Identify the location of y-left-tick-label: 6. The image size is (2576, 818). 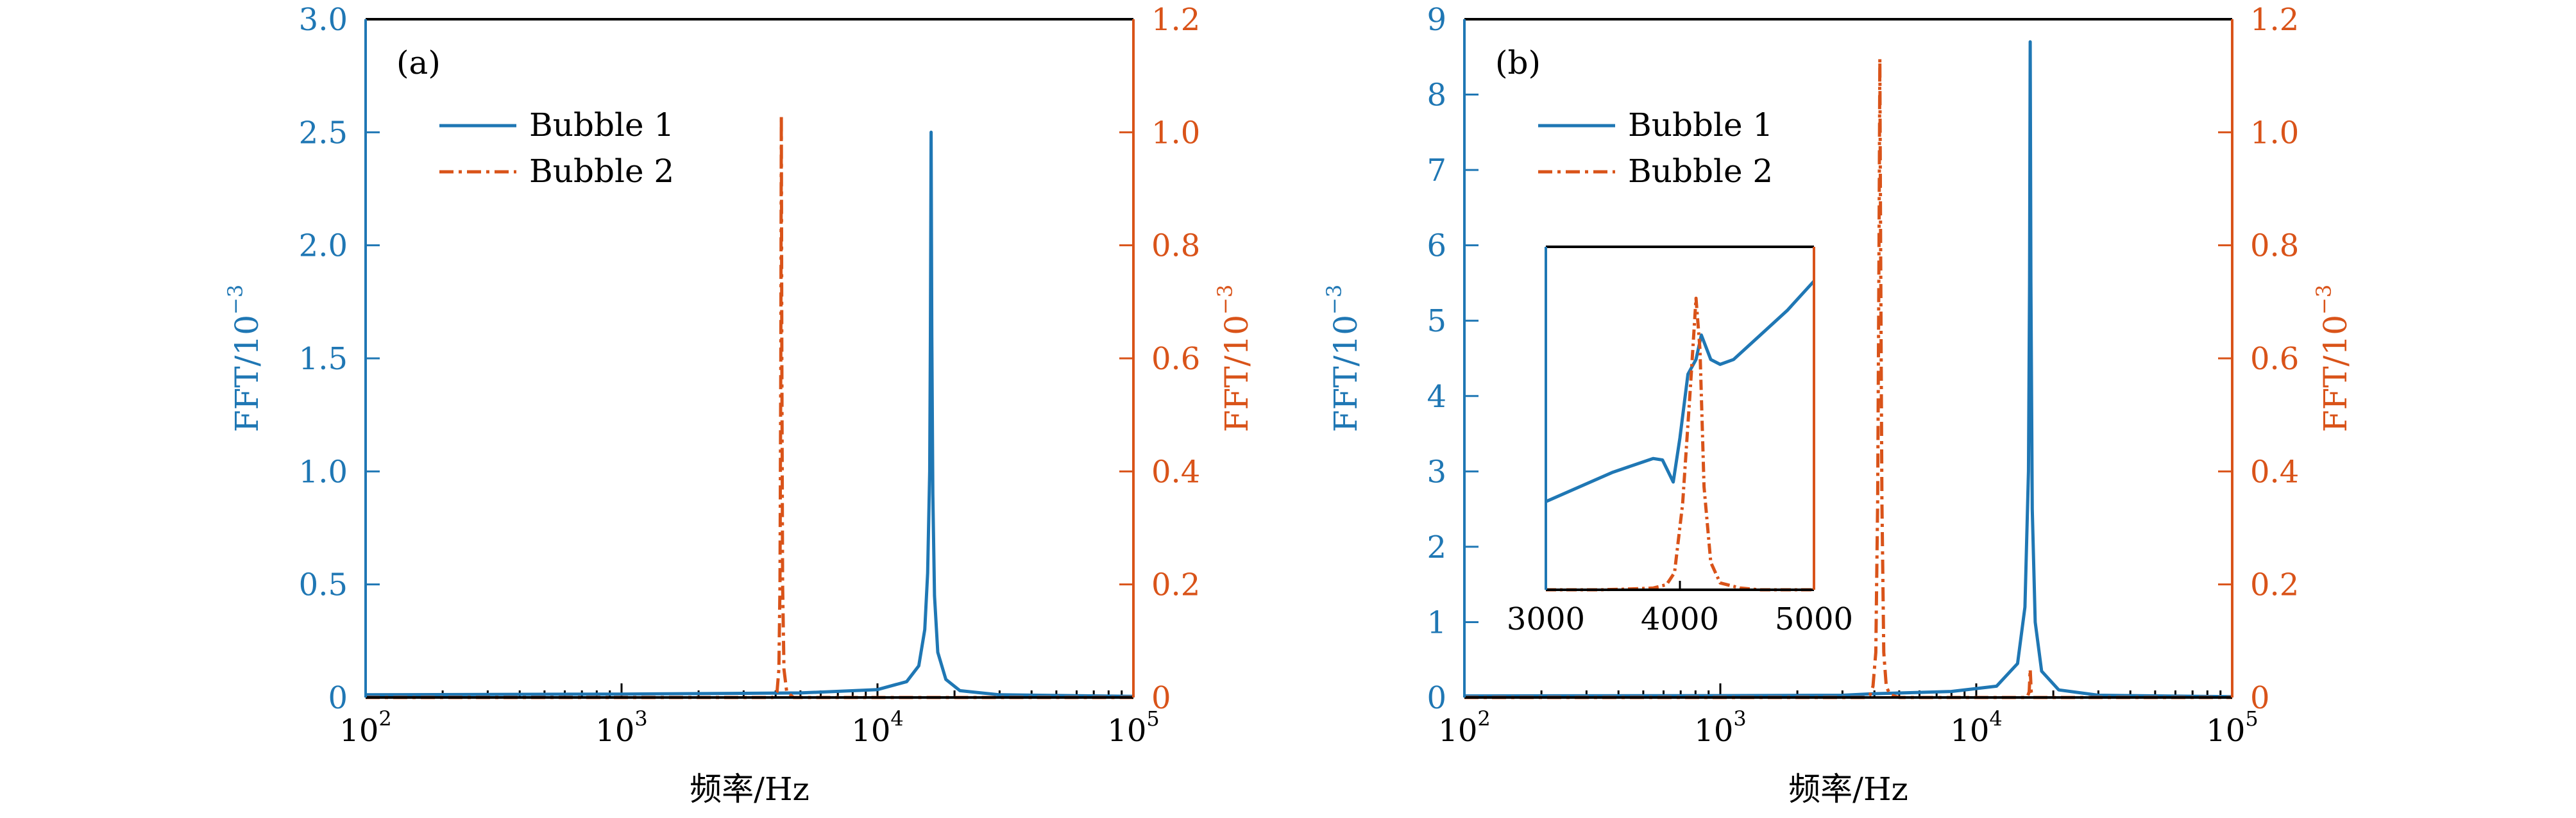
(1436, 246).